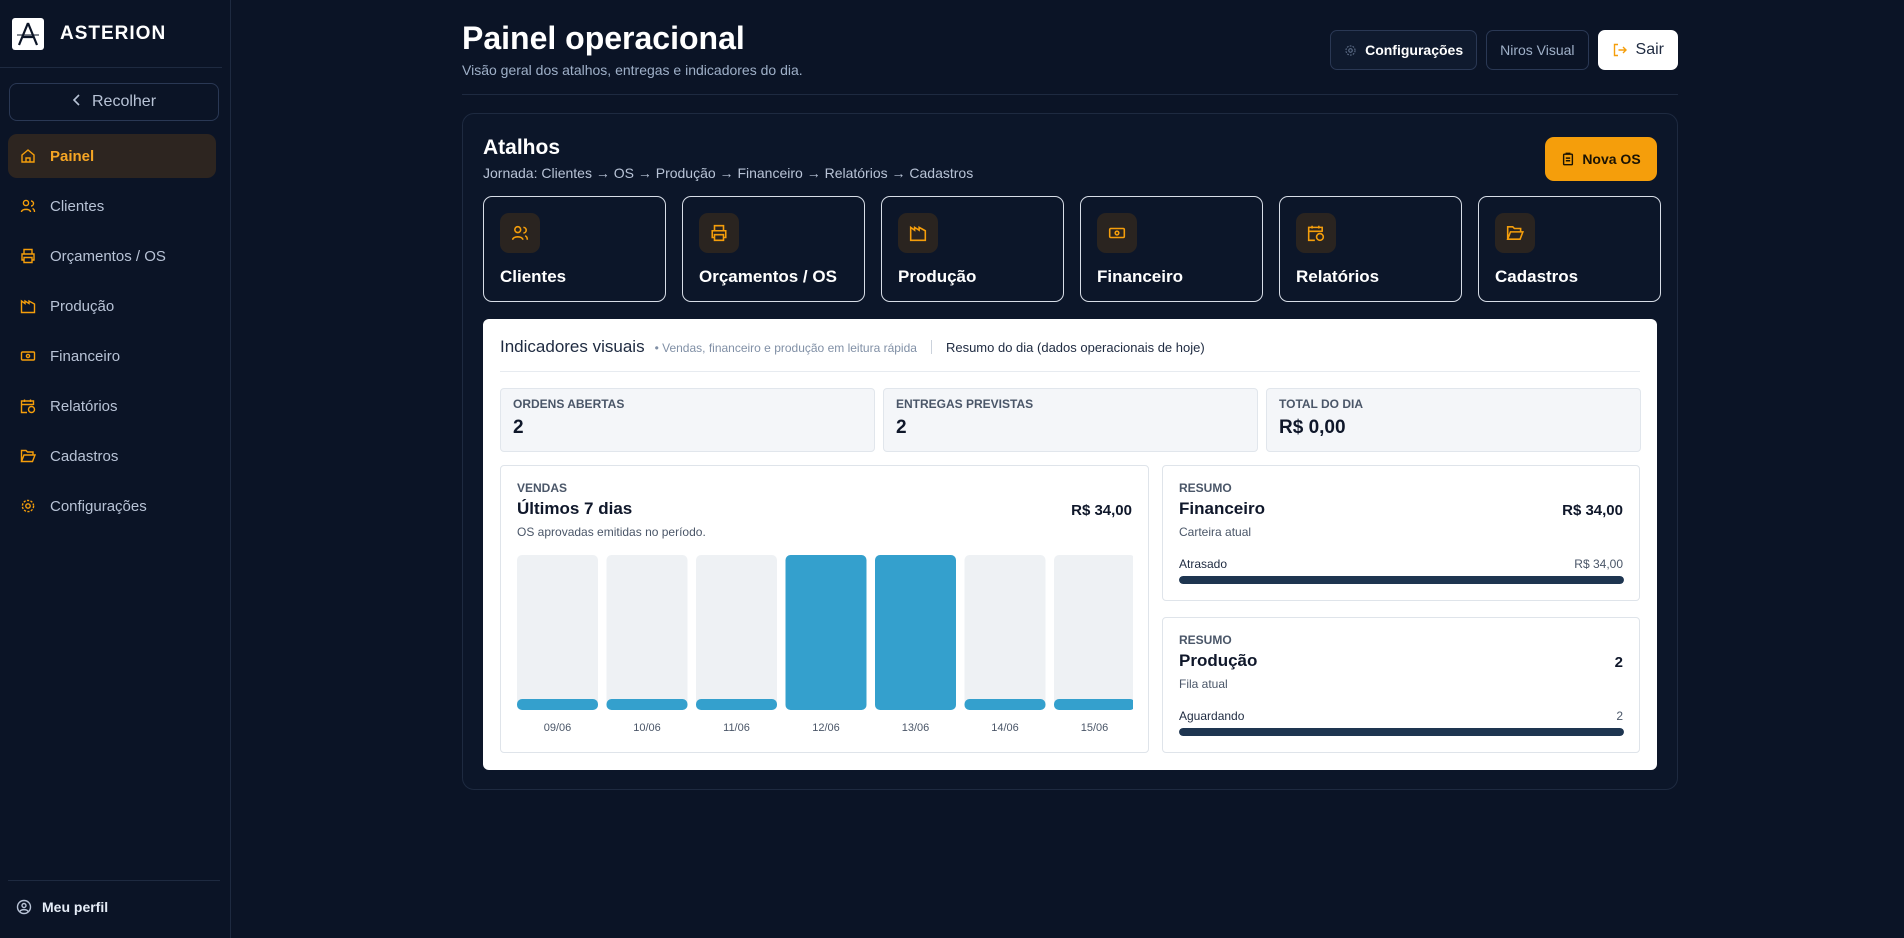  I want to click on finance-progress-label: Atrasado, so click(1203, 564).